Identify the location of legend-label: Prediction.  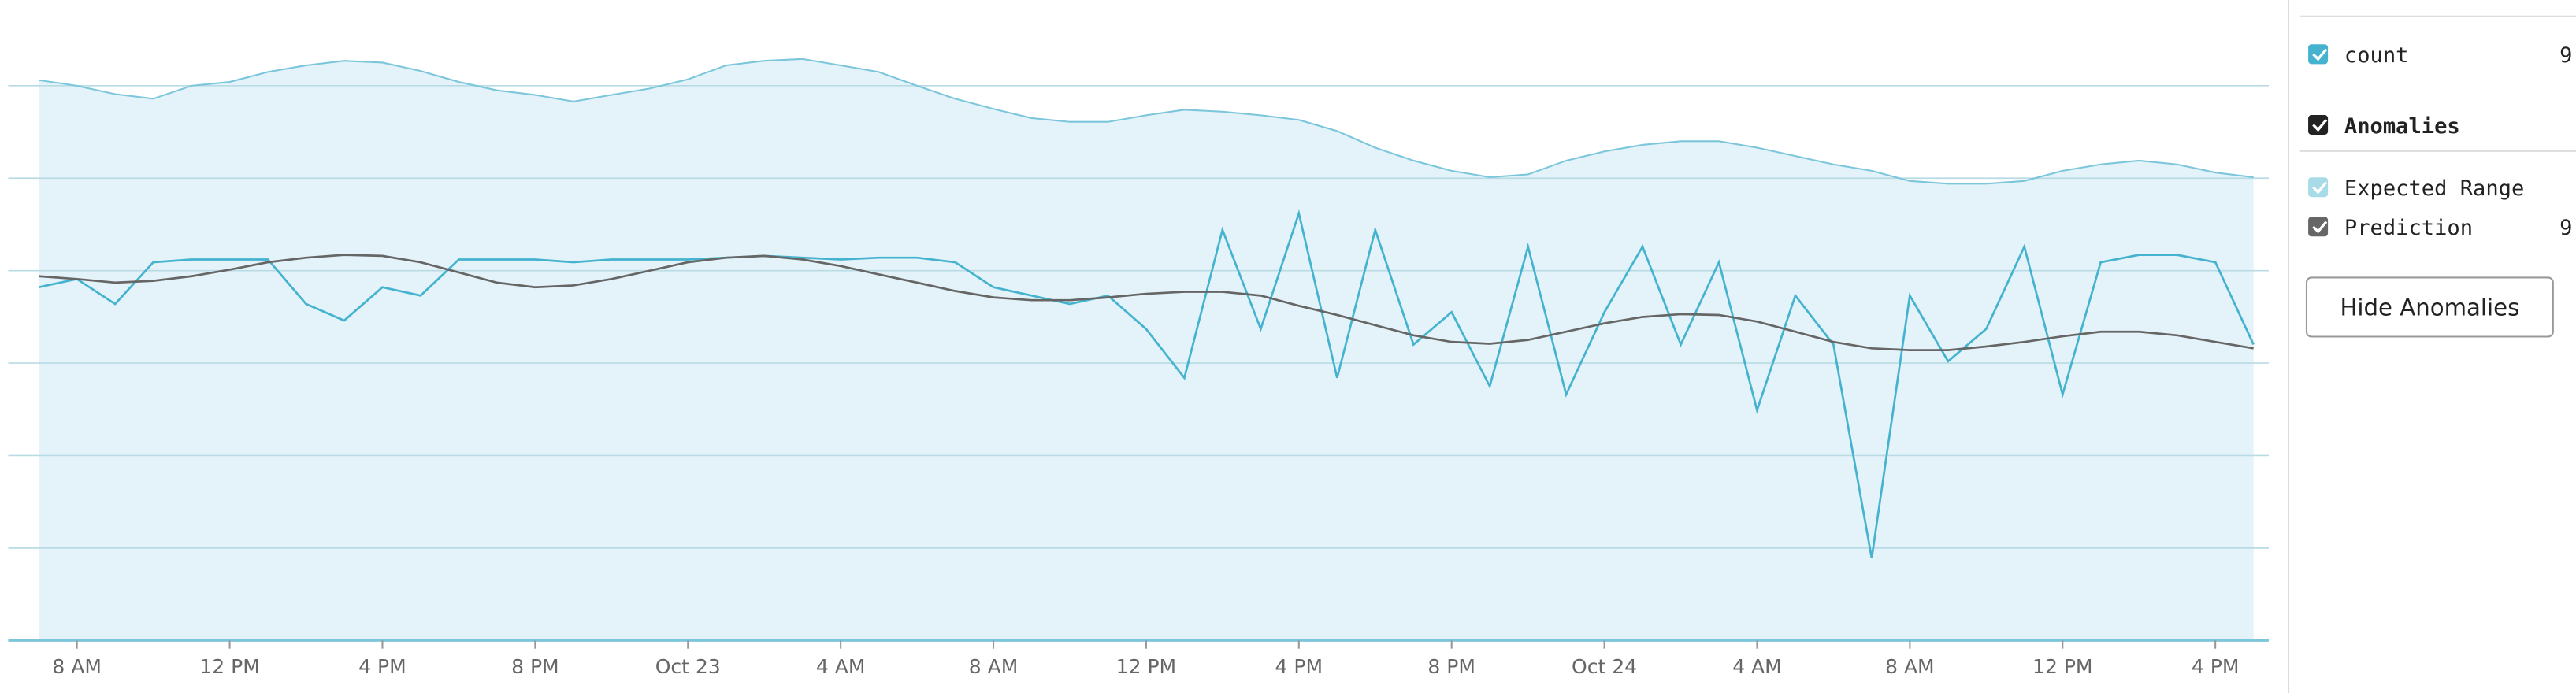
(2408, 228).